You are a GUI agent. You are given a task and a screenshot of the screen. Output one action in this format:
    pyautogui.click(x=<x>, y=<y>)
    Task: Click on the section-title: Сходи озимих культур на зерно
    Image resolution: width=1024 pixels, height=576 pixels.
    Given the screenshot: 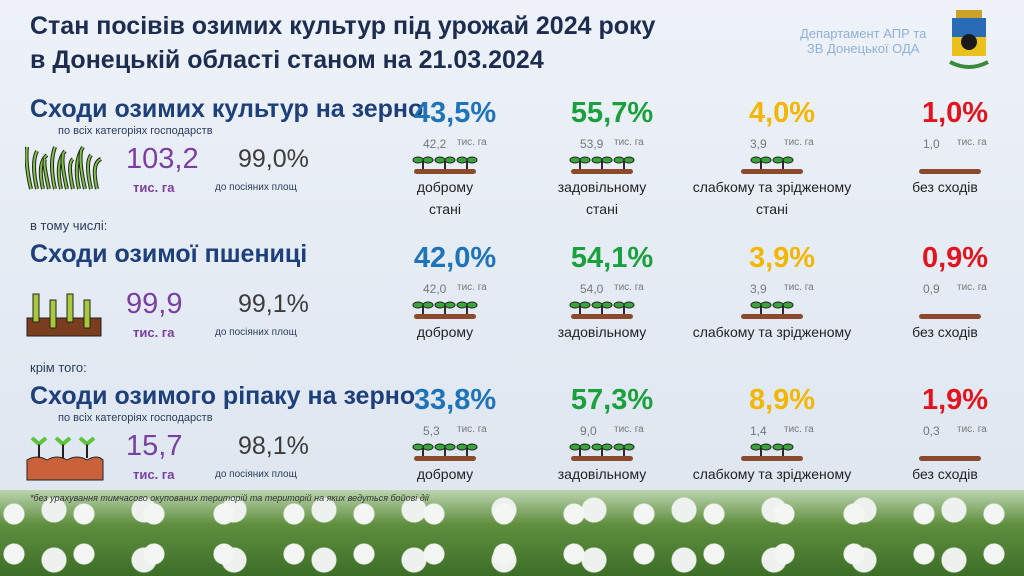 What is the action you would take?
    pyautogui.click(x=227, y=109)
    